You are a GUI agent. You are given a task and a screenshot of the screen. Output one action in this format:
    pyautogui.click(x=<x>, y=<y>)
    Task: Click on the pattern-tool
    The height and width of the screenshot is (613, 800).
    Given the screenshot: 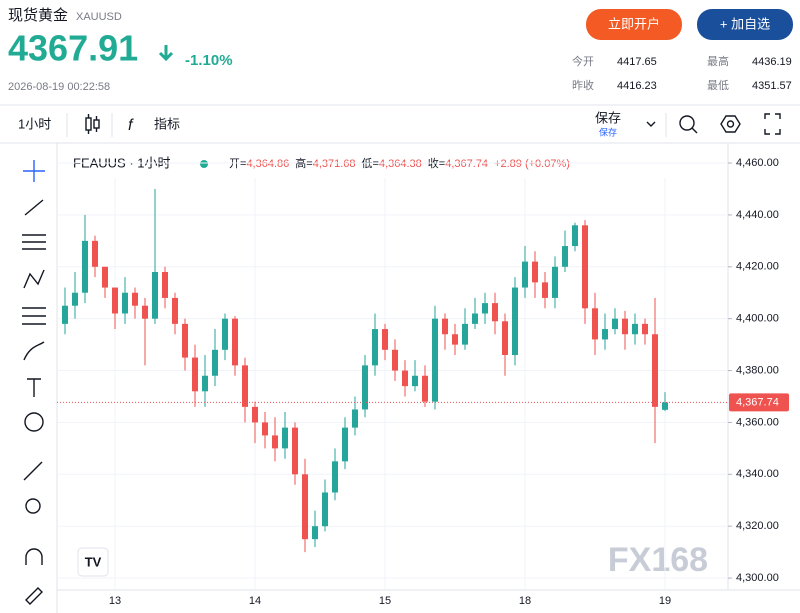 What is the action you would take?
    pyautogui.click(x=34, y=279)
    